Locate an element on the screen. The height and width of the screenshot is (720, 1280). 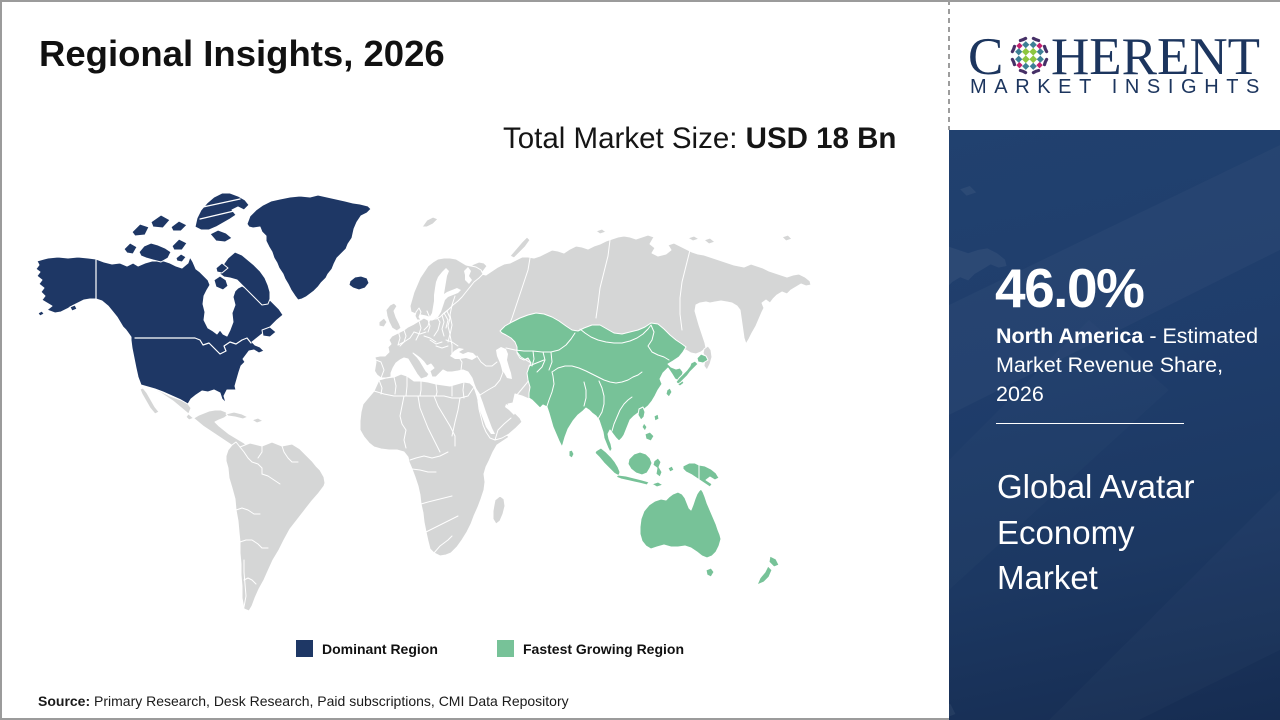
svg-text: MARKET INSIGHTS is located at coordinates (1118, 87).